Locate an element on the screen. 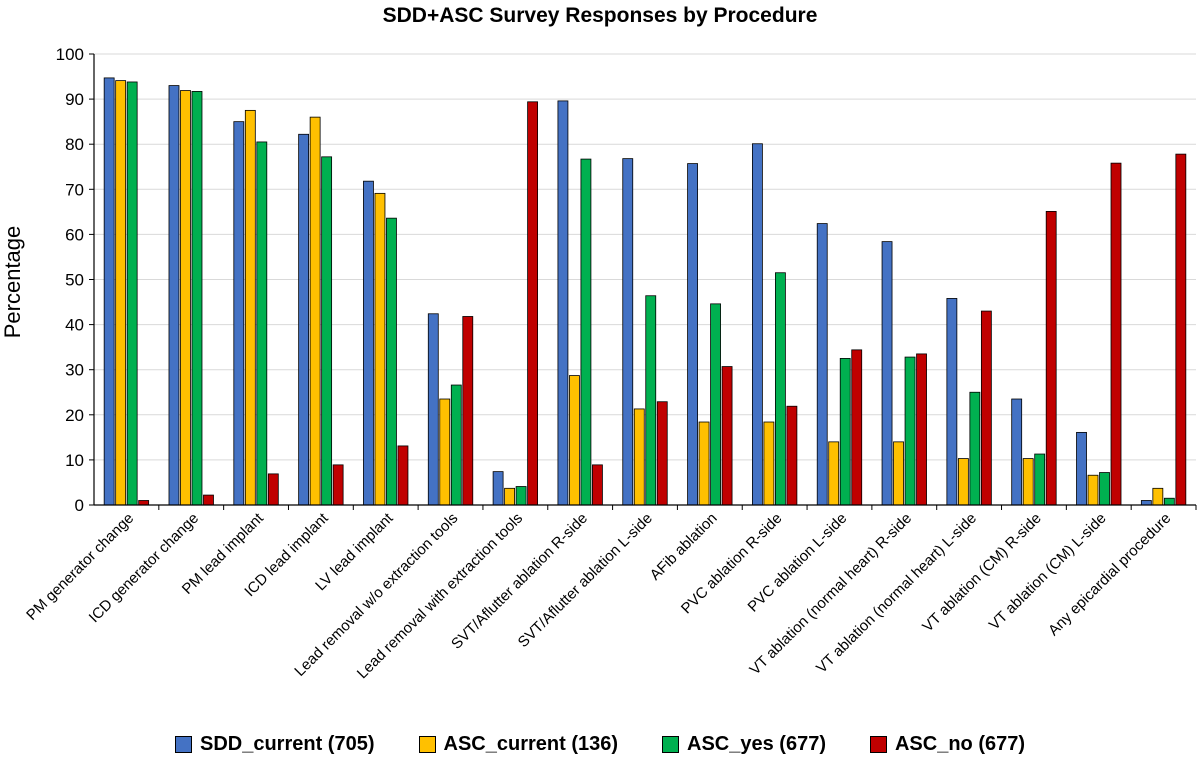 Image resolution: width=1200 pixels, height=767 pixels. legend-item: ASC_yes (677) is located at coordinates (744, 744).